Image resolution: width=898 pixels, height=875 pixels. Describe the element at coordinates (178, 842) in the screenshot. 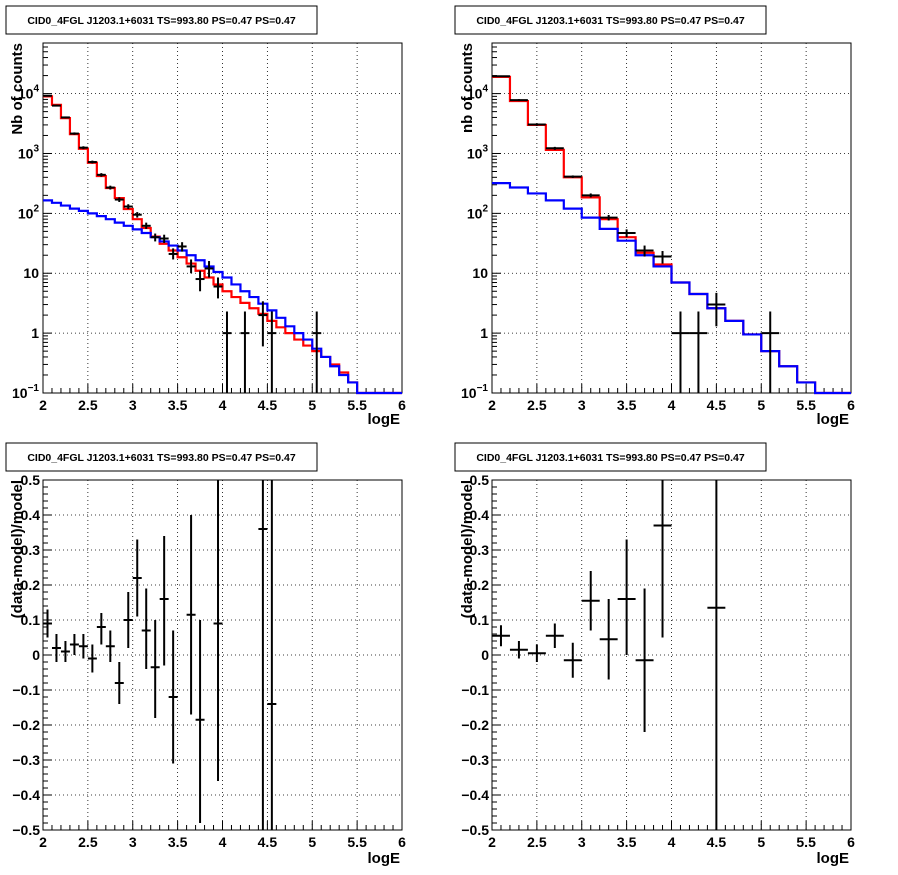

I see `x-tick-label: 3.5` at that location.